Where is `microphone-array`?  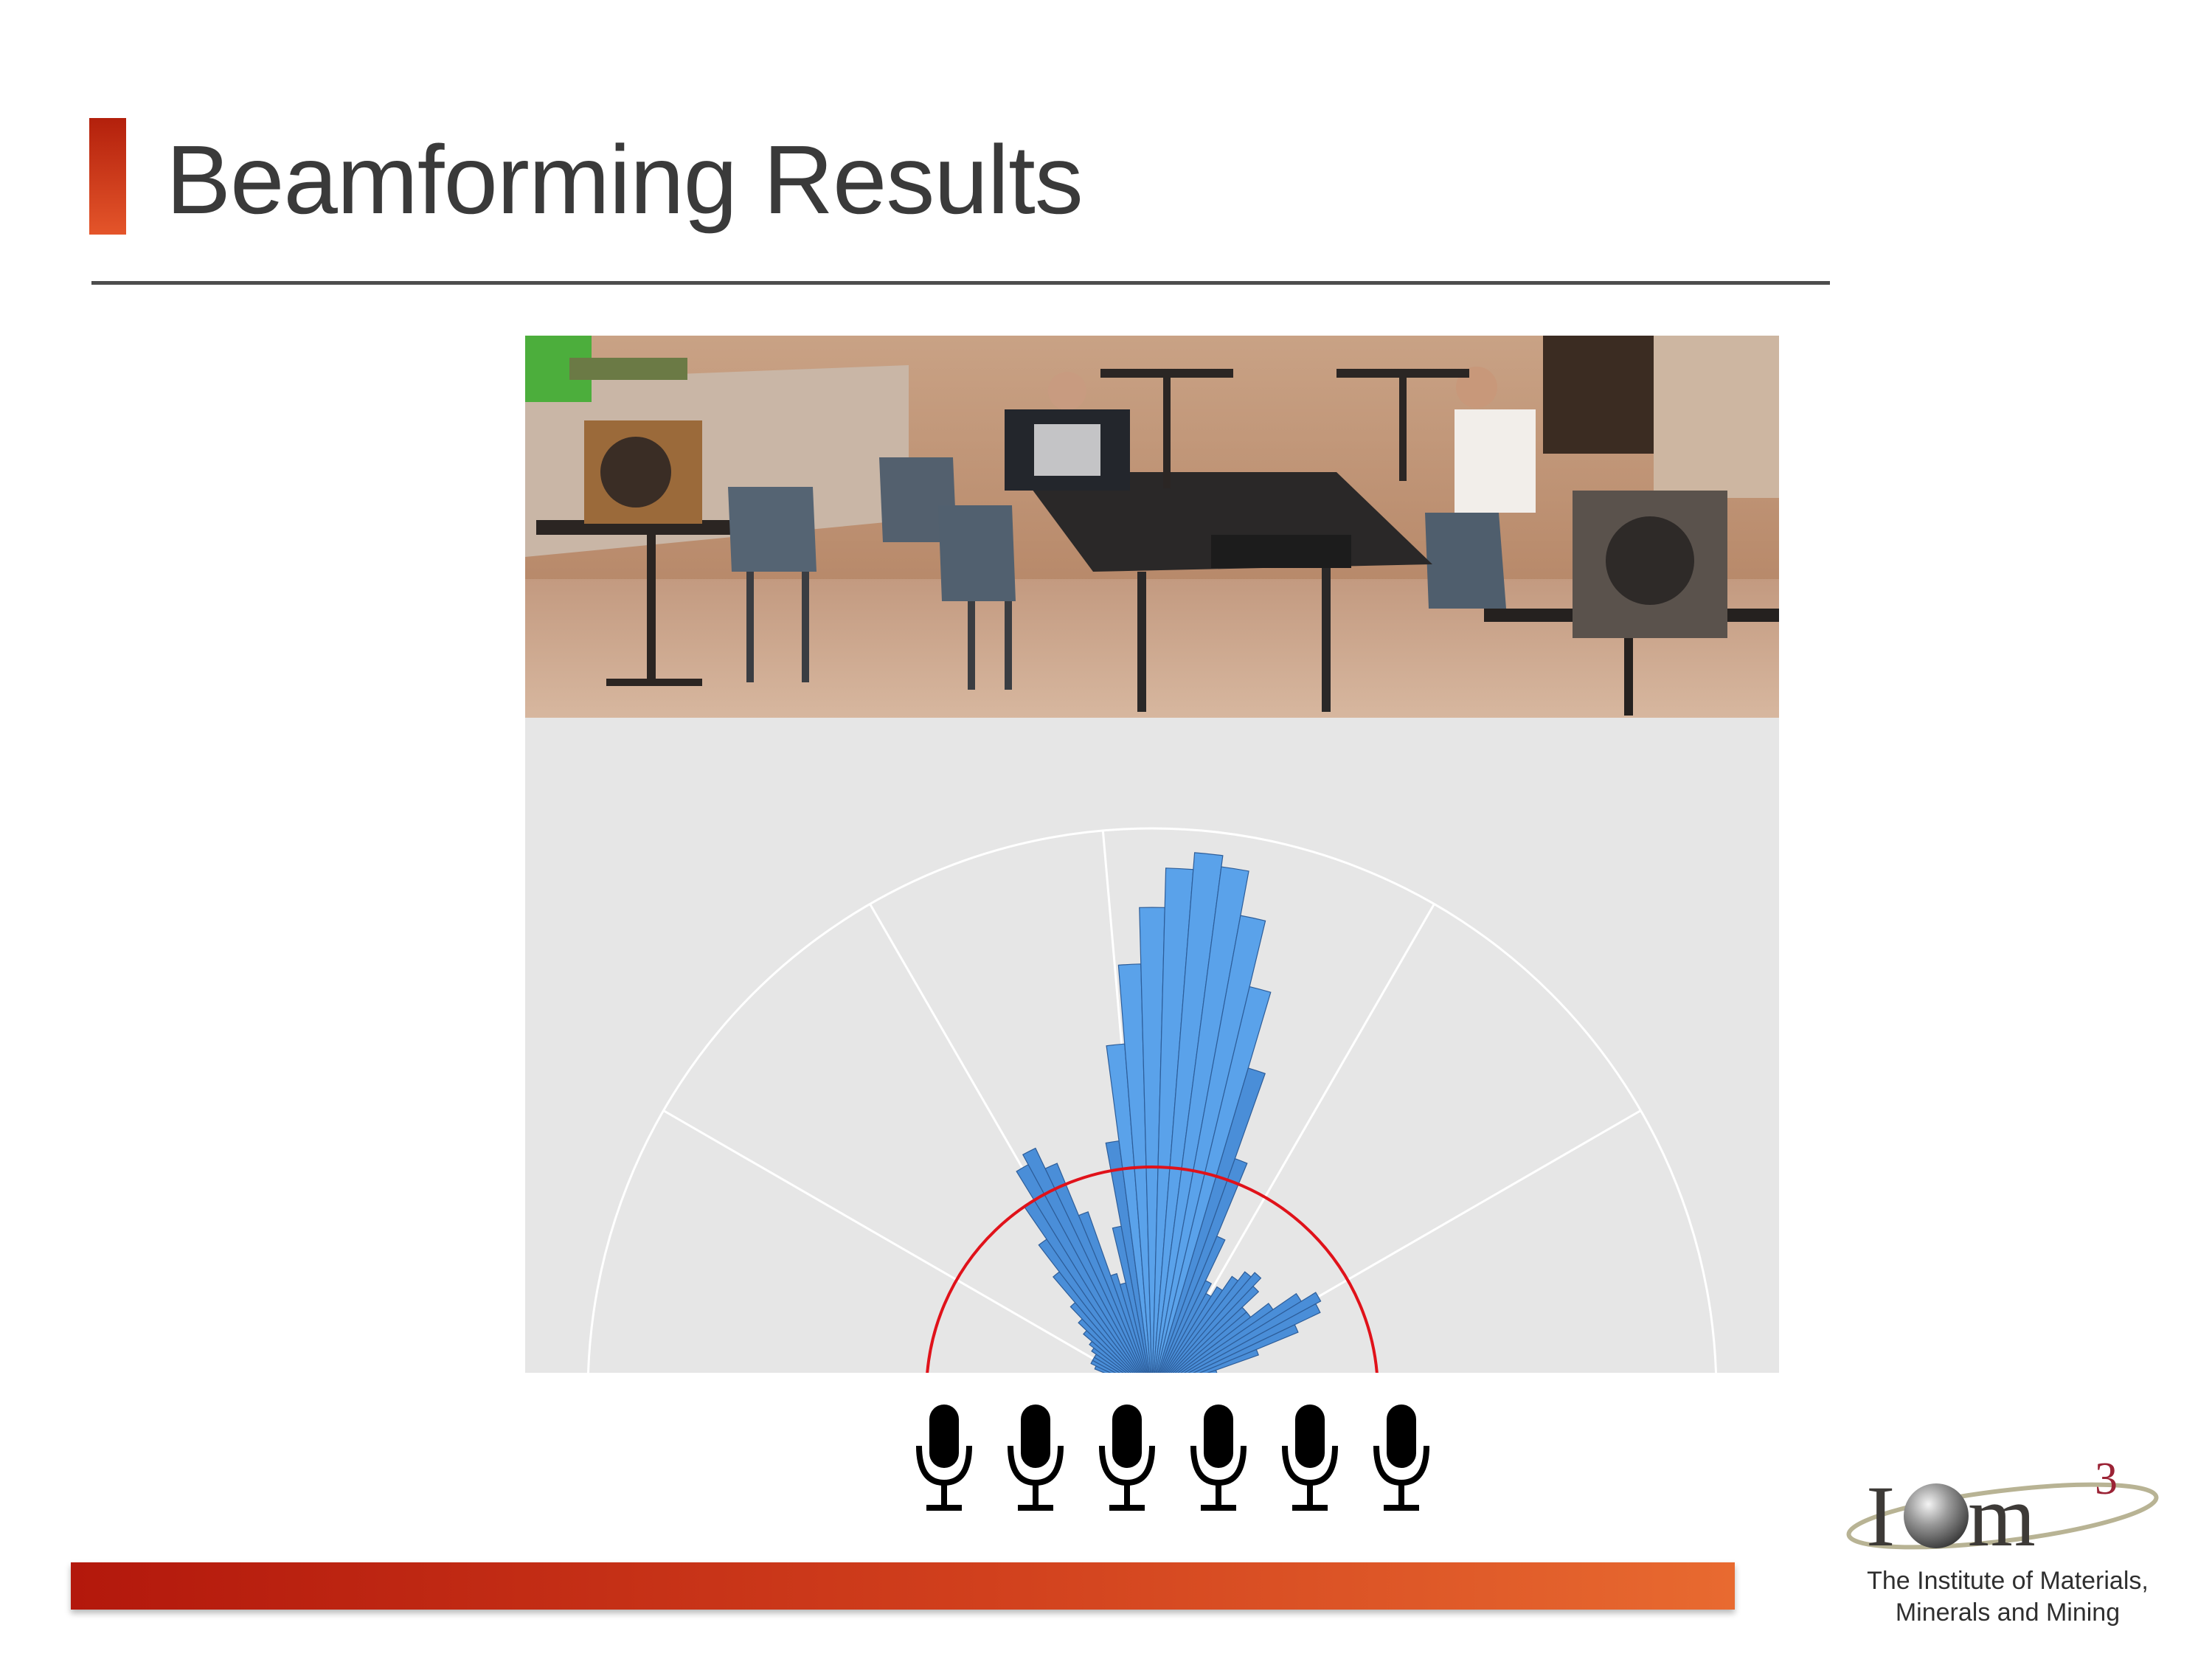 microphone-array is located at coordinates (1173, 1461).